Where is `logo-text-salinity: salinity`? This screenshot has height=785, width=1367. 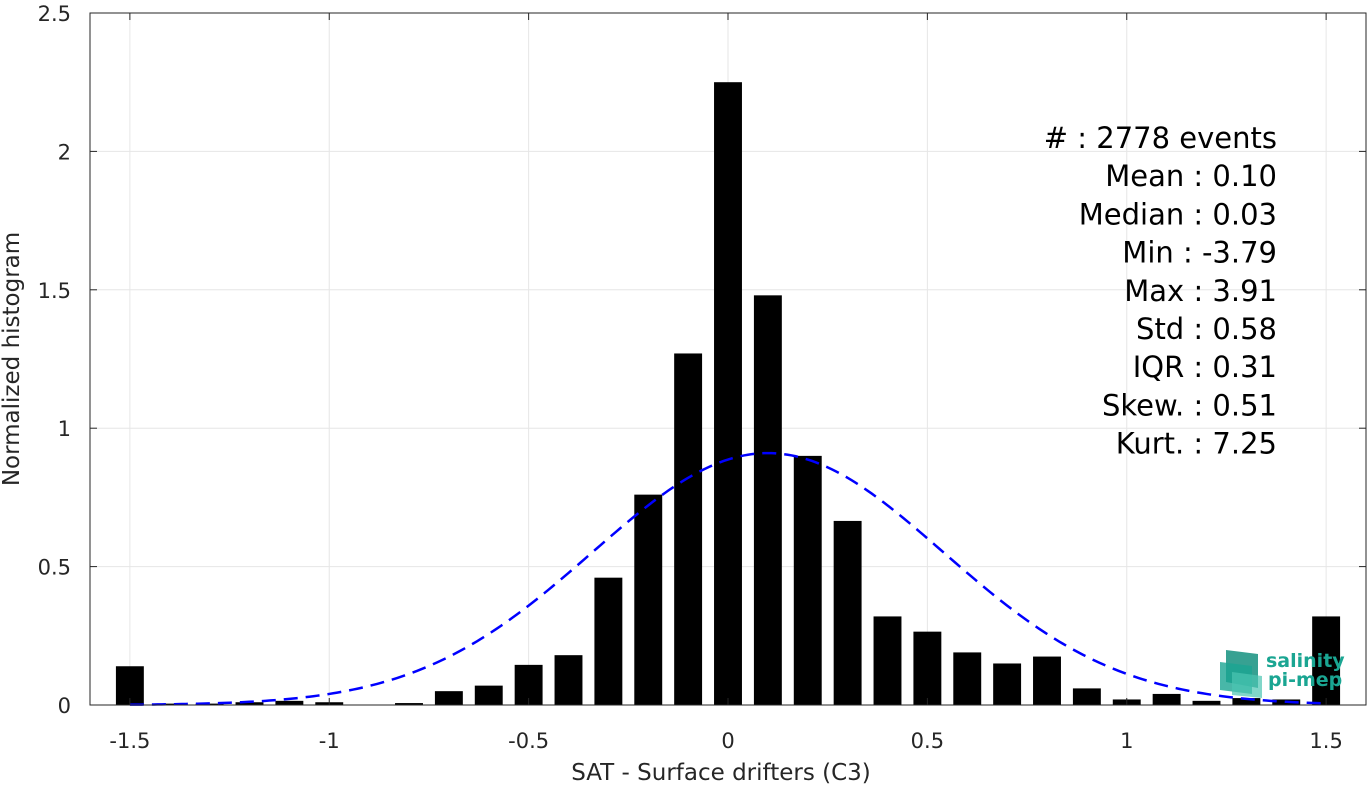 logo-text-salinity: salinity is located at coordinates (1305, 661).